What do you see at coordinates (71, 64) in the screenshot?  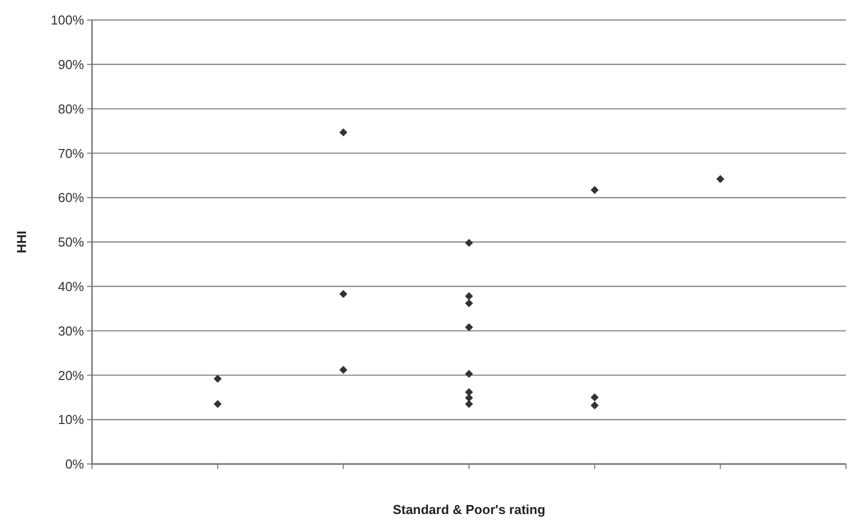 I see `y-tick-label: 90%` at bounding box center [71, 64].